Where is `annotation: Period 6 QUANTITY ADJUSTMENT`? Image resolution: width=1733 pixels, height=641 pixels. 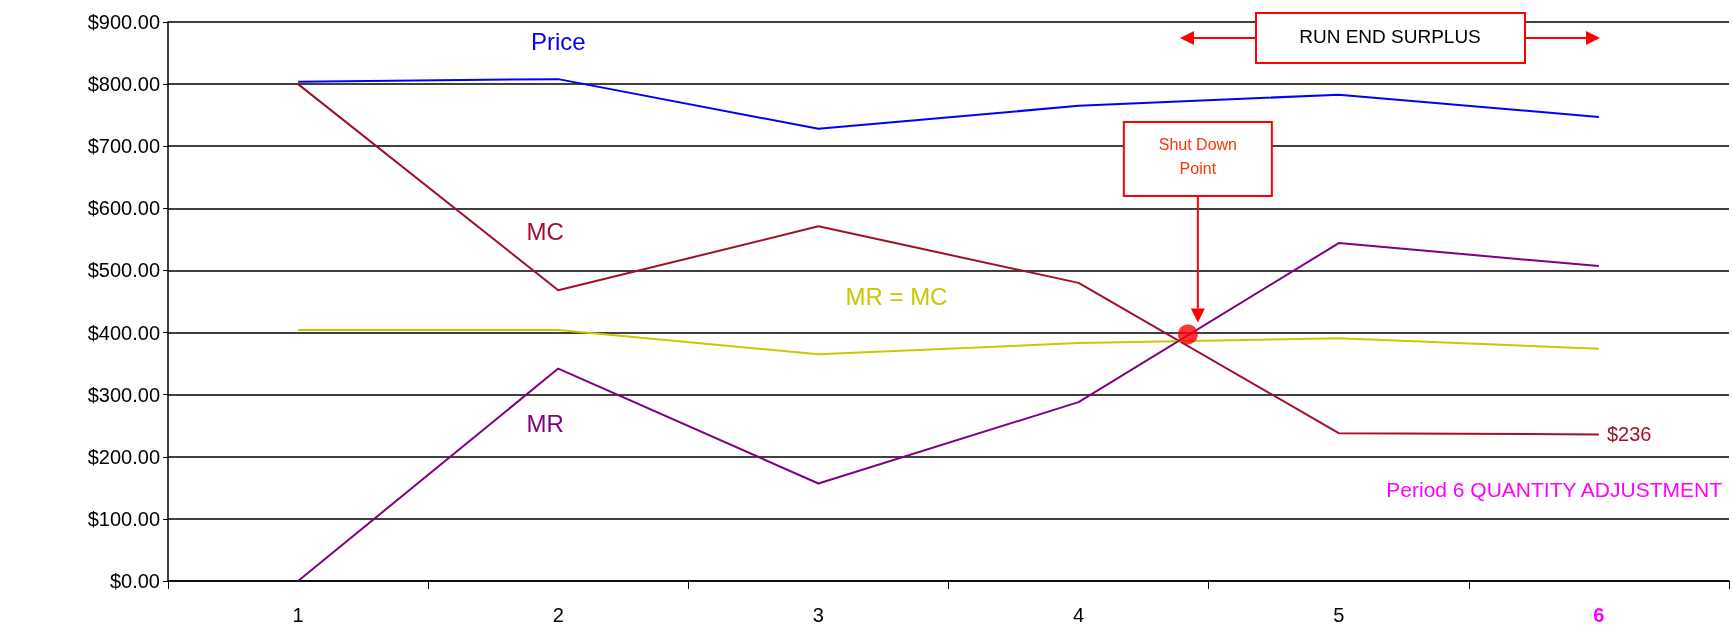
annotation: Period 6 QUANTITY ADJUSTMENT is located at coordinates (1554, 489).